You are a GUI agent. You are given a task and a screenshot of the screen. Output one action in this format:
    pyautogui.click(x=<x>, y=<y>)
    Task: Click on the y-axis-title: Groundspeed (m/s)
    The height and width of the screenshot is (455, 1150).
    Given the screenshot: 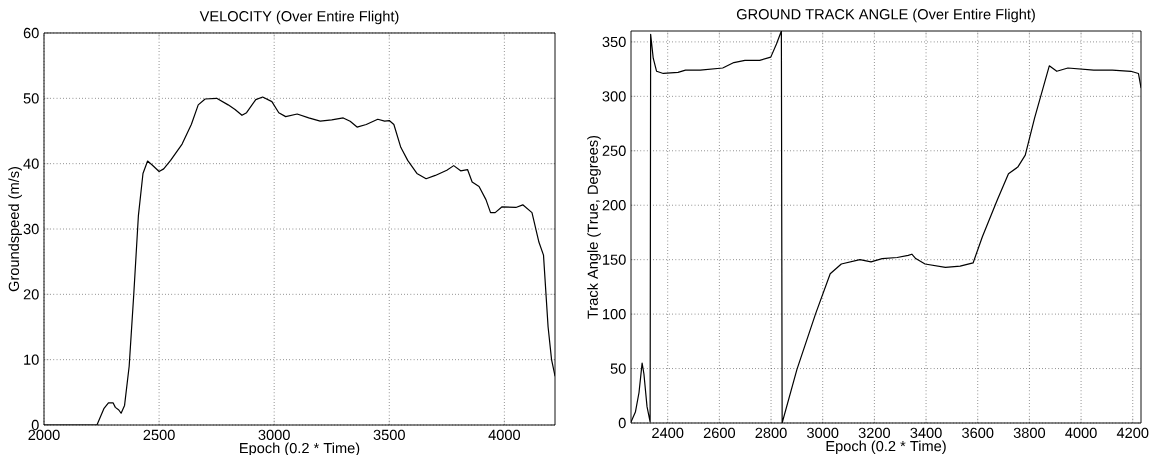 What is the action you would take?
    pyautogui.click(x=15, y=229)
    